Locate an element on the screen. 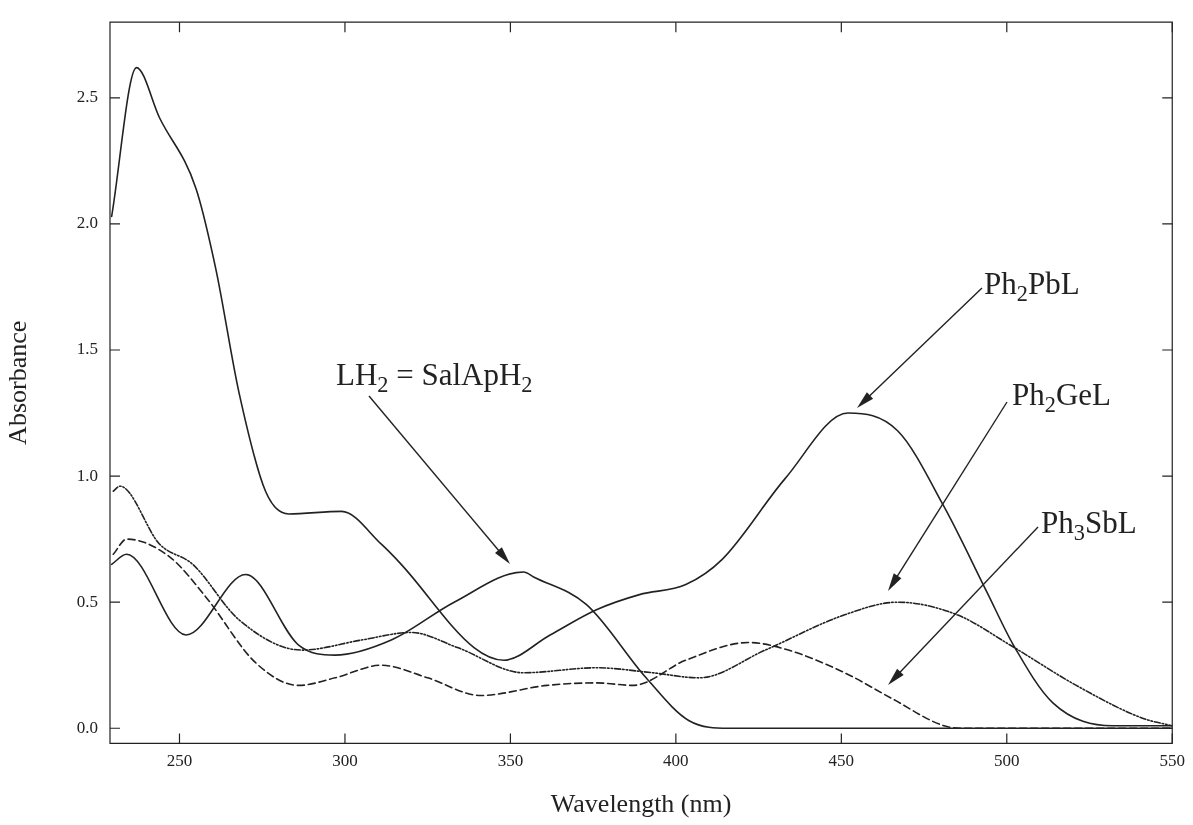 Image resolution: width=1193 pixels, height=825 pixels. x-tick-label: 350 is located at coordinates (510, 761).